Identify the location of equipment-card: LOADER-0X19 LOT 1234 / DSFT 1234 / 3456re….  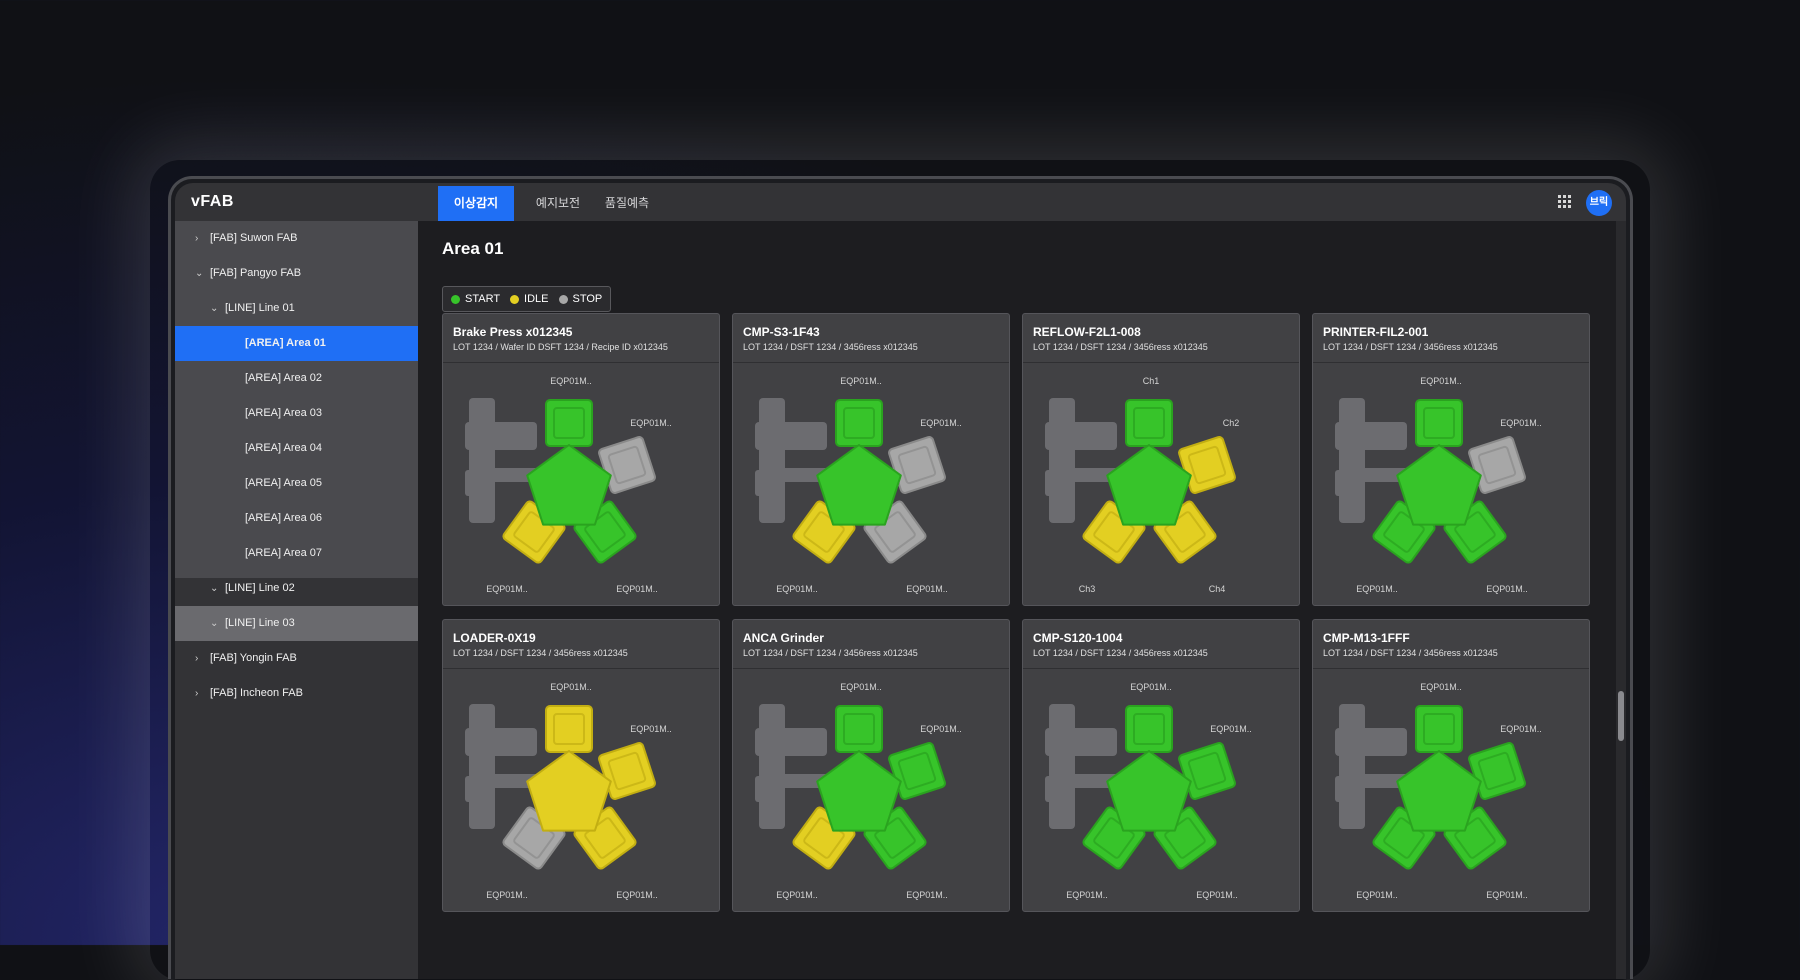
(581, 765).